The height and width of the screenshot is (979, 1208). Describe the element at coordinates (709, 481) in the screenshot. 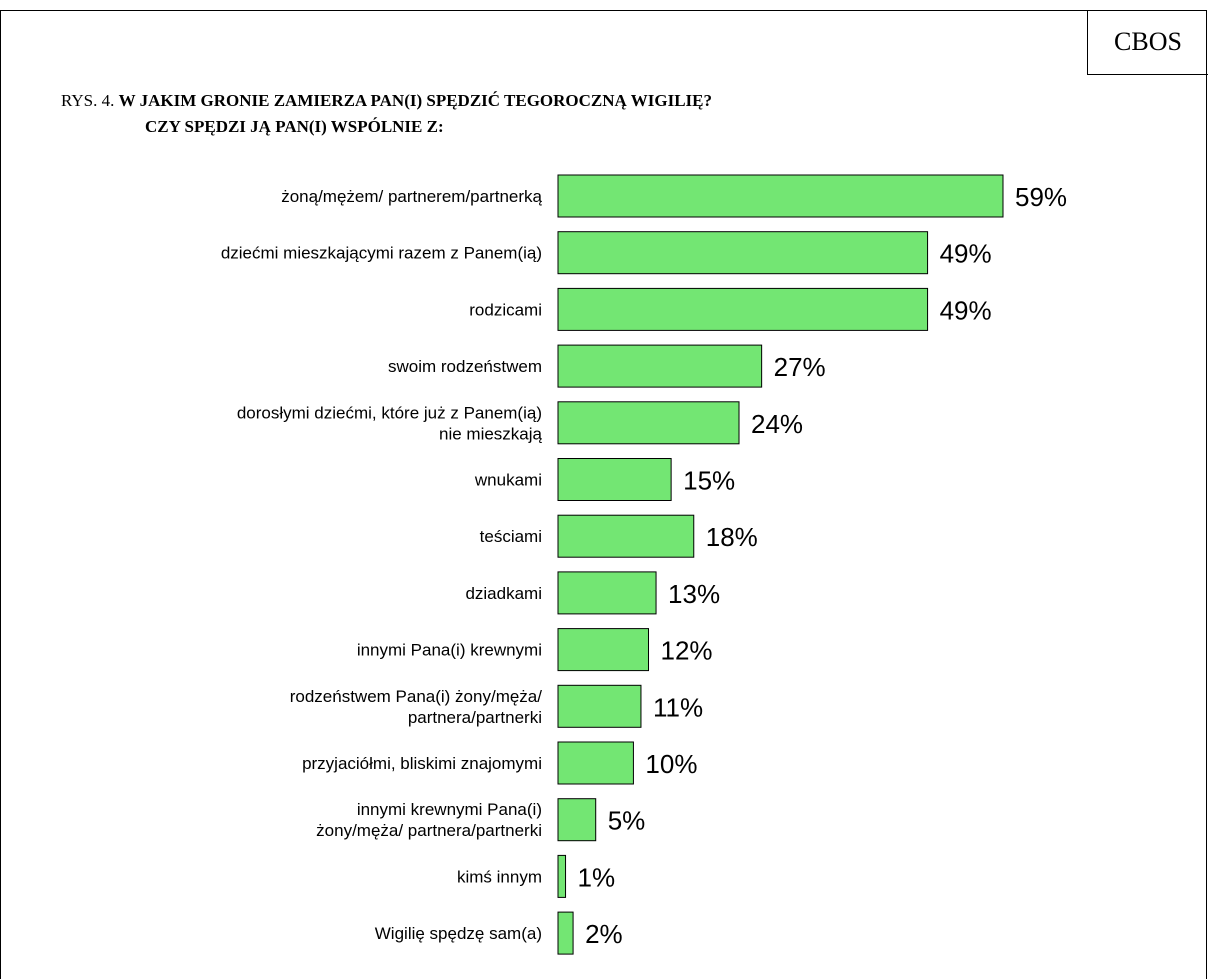

I see `value-label-5: 15%` at that location.